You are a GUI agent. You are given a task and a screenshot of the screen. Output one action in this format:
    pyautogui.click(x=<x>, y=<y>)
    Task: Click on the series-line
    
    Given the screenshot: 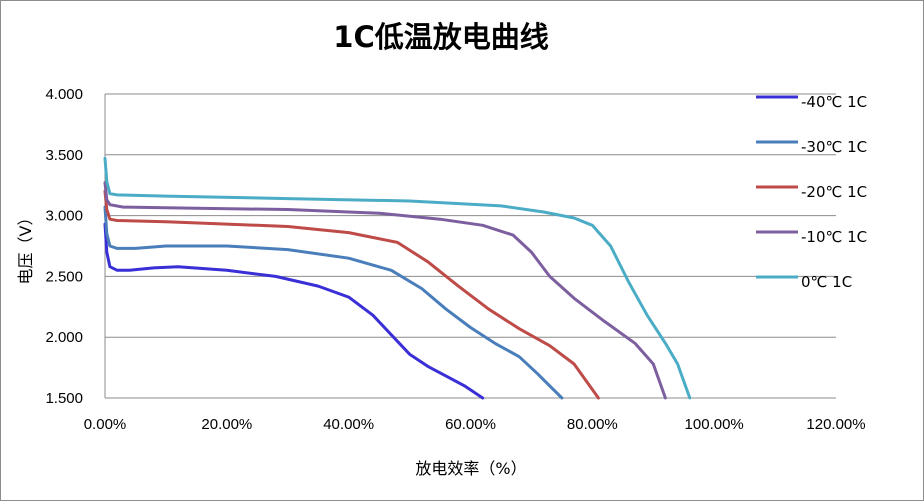 What is the action you would take?
    pyautogui.click(x=294, y=311)
    